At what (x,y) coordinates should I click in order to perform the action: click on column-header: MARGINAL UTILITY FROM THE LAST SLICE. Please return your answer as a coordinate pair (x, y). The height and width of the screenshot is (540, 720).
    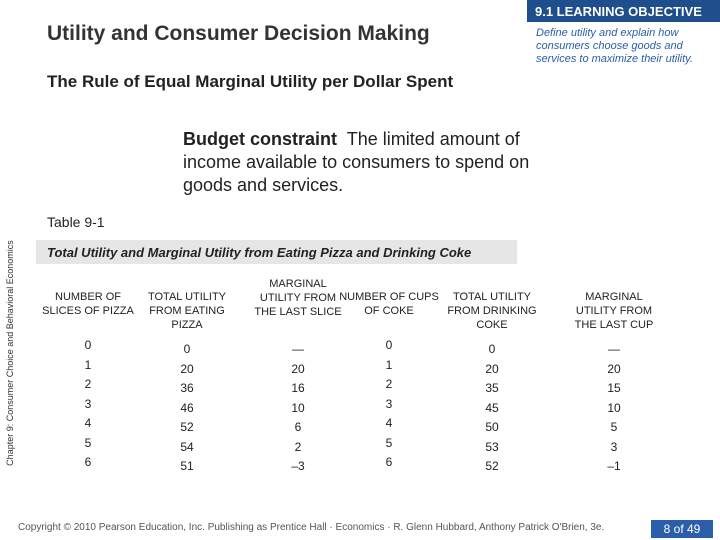
    Looking at the image, I should click on (298, 298).